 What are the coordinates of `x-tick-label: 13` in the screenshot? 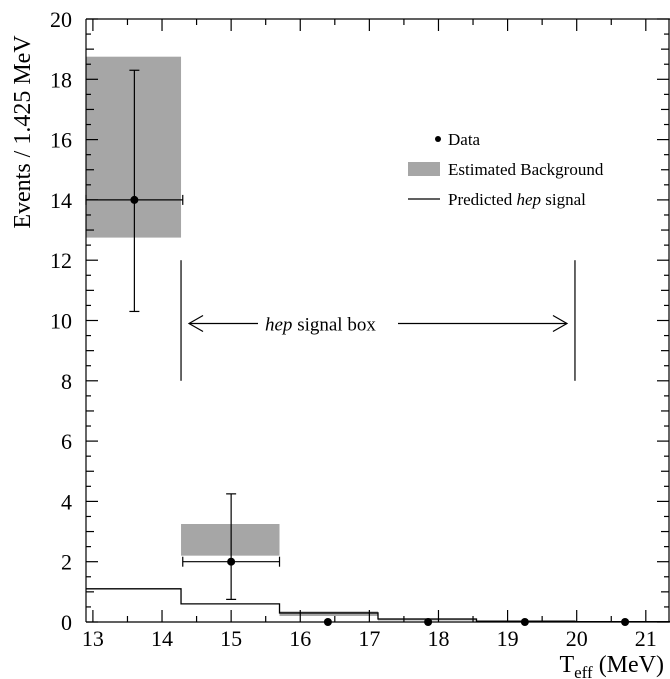 It's located at (93, 638).